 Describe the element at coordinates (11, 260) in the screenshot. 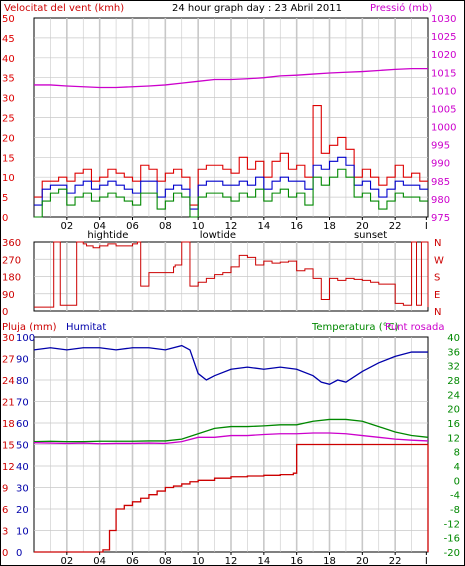

I see `direction-y-tick-label: 270` at that location.